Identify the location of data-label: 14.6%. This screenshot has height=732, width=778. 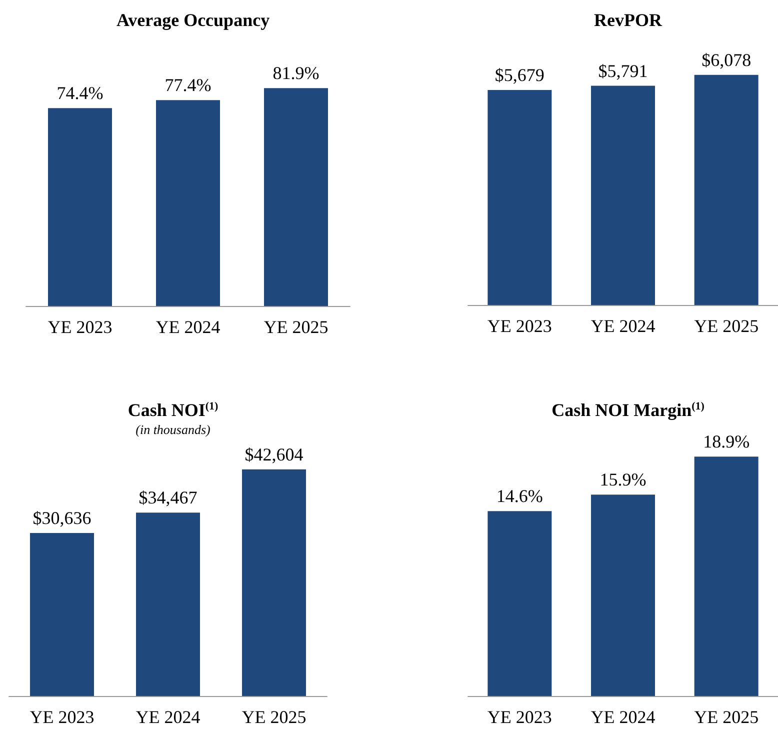
(519, 496).